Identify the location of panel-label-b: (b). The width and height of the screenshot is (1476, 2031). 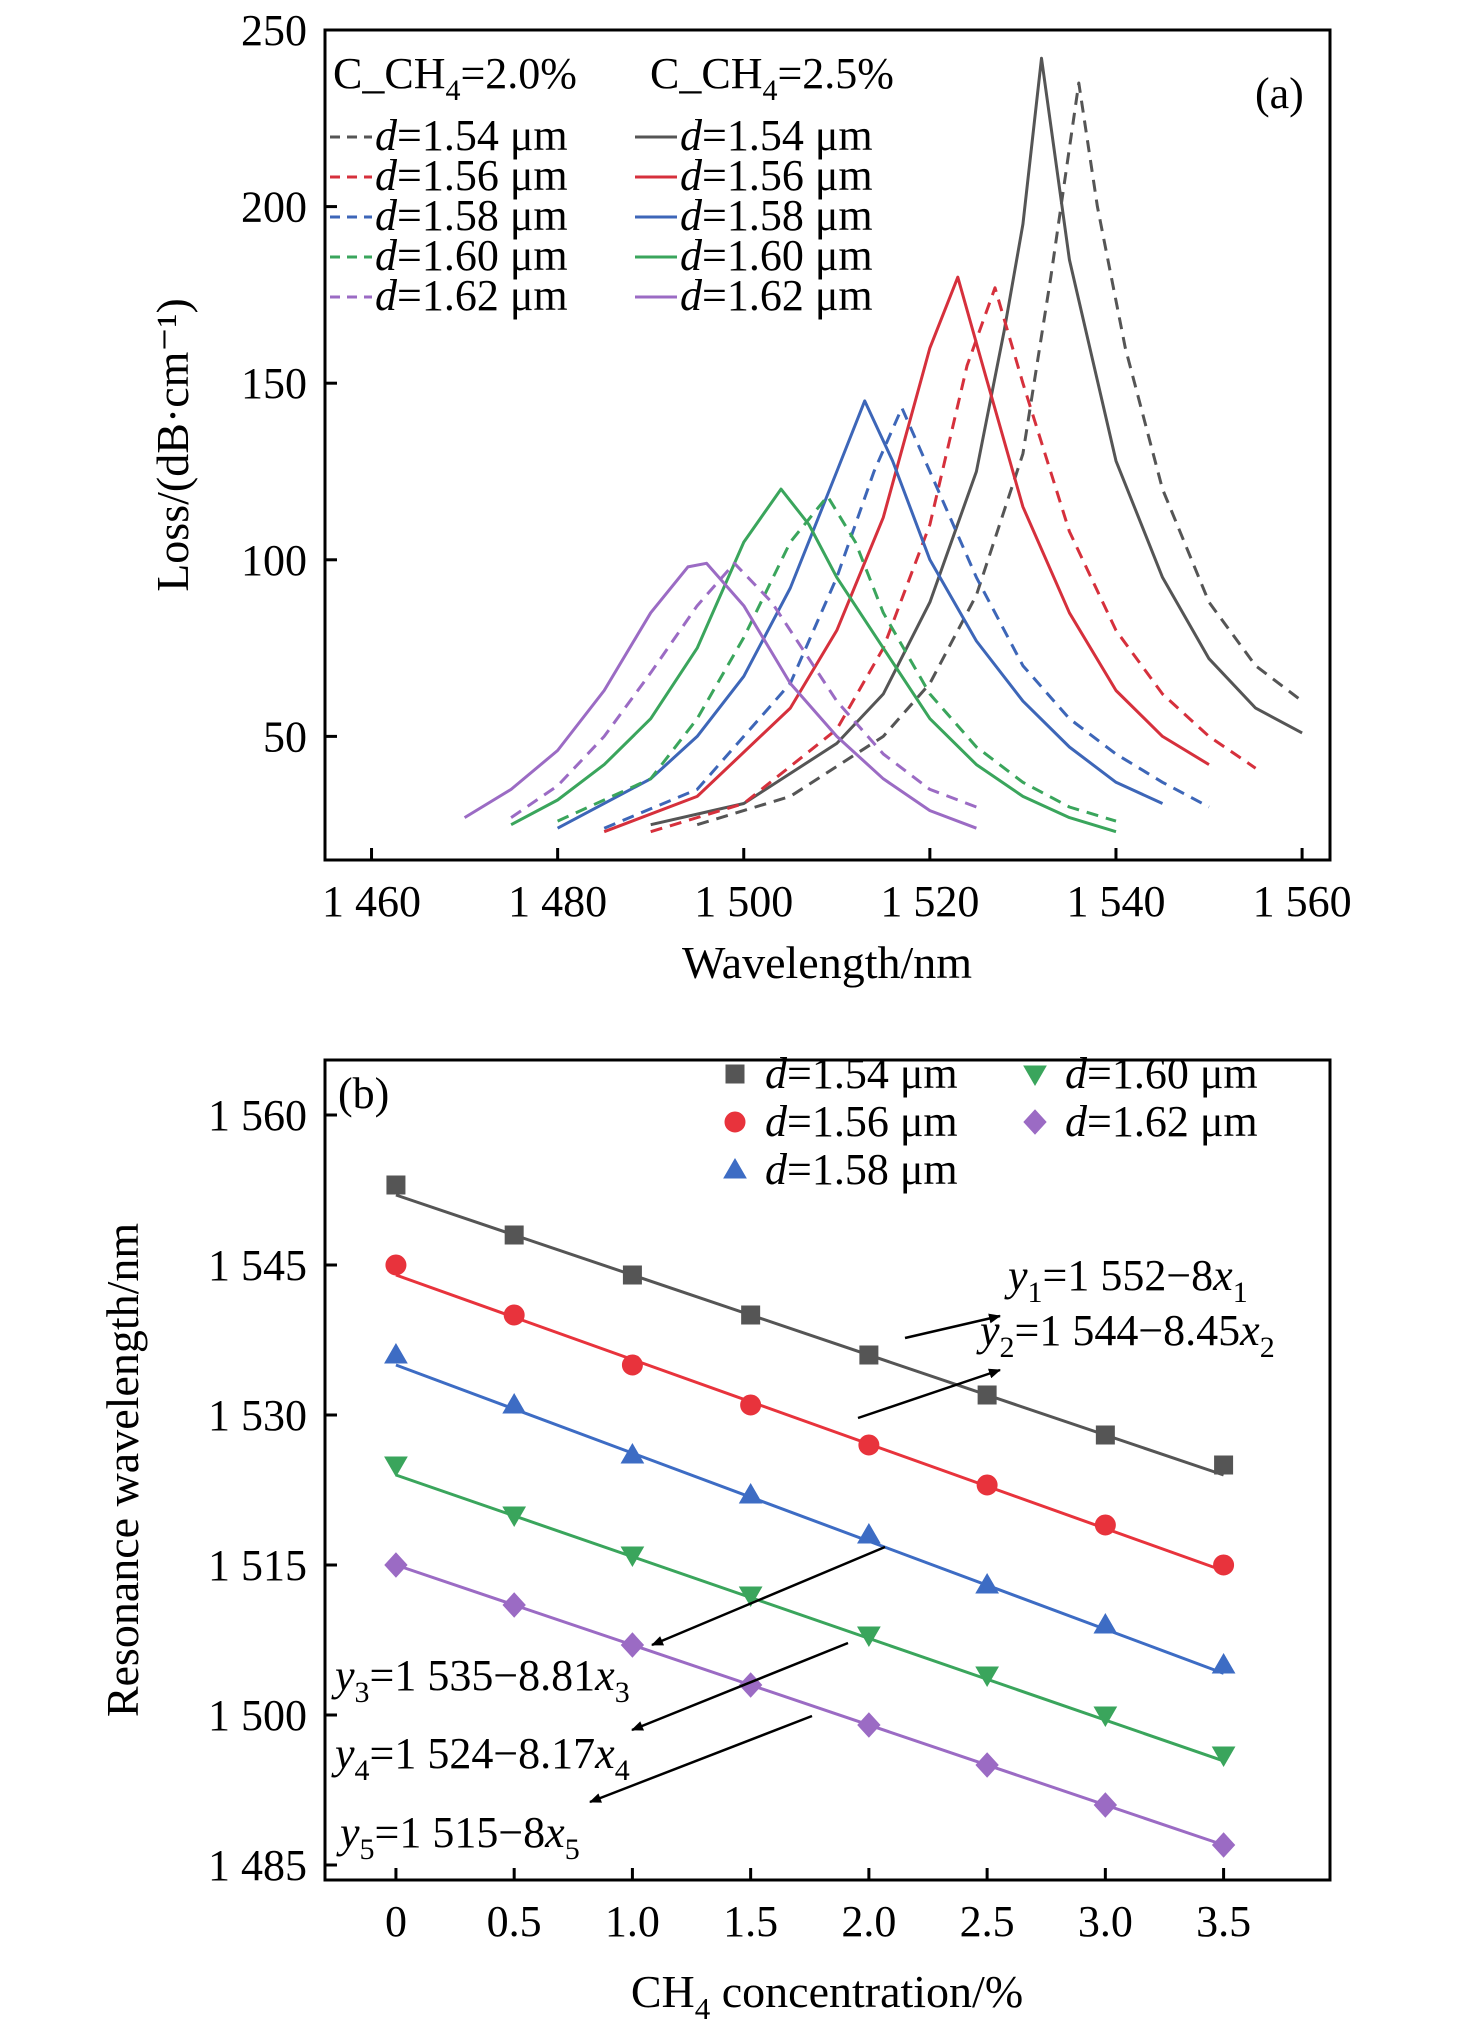
(363, 1093).